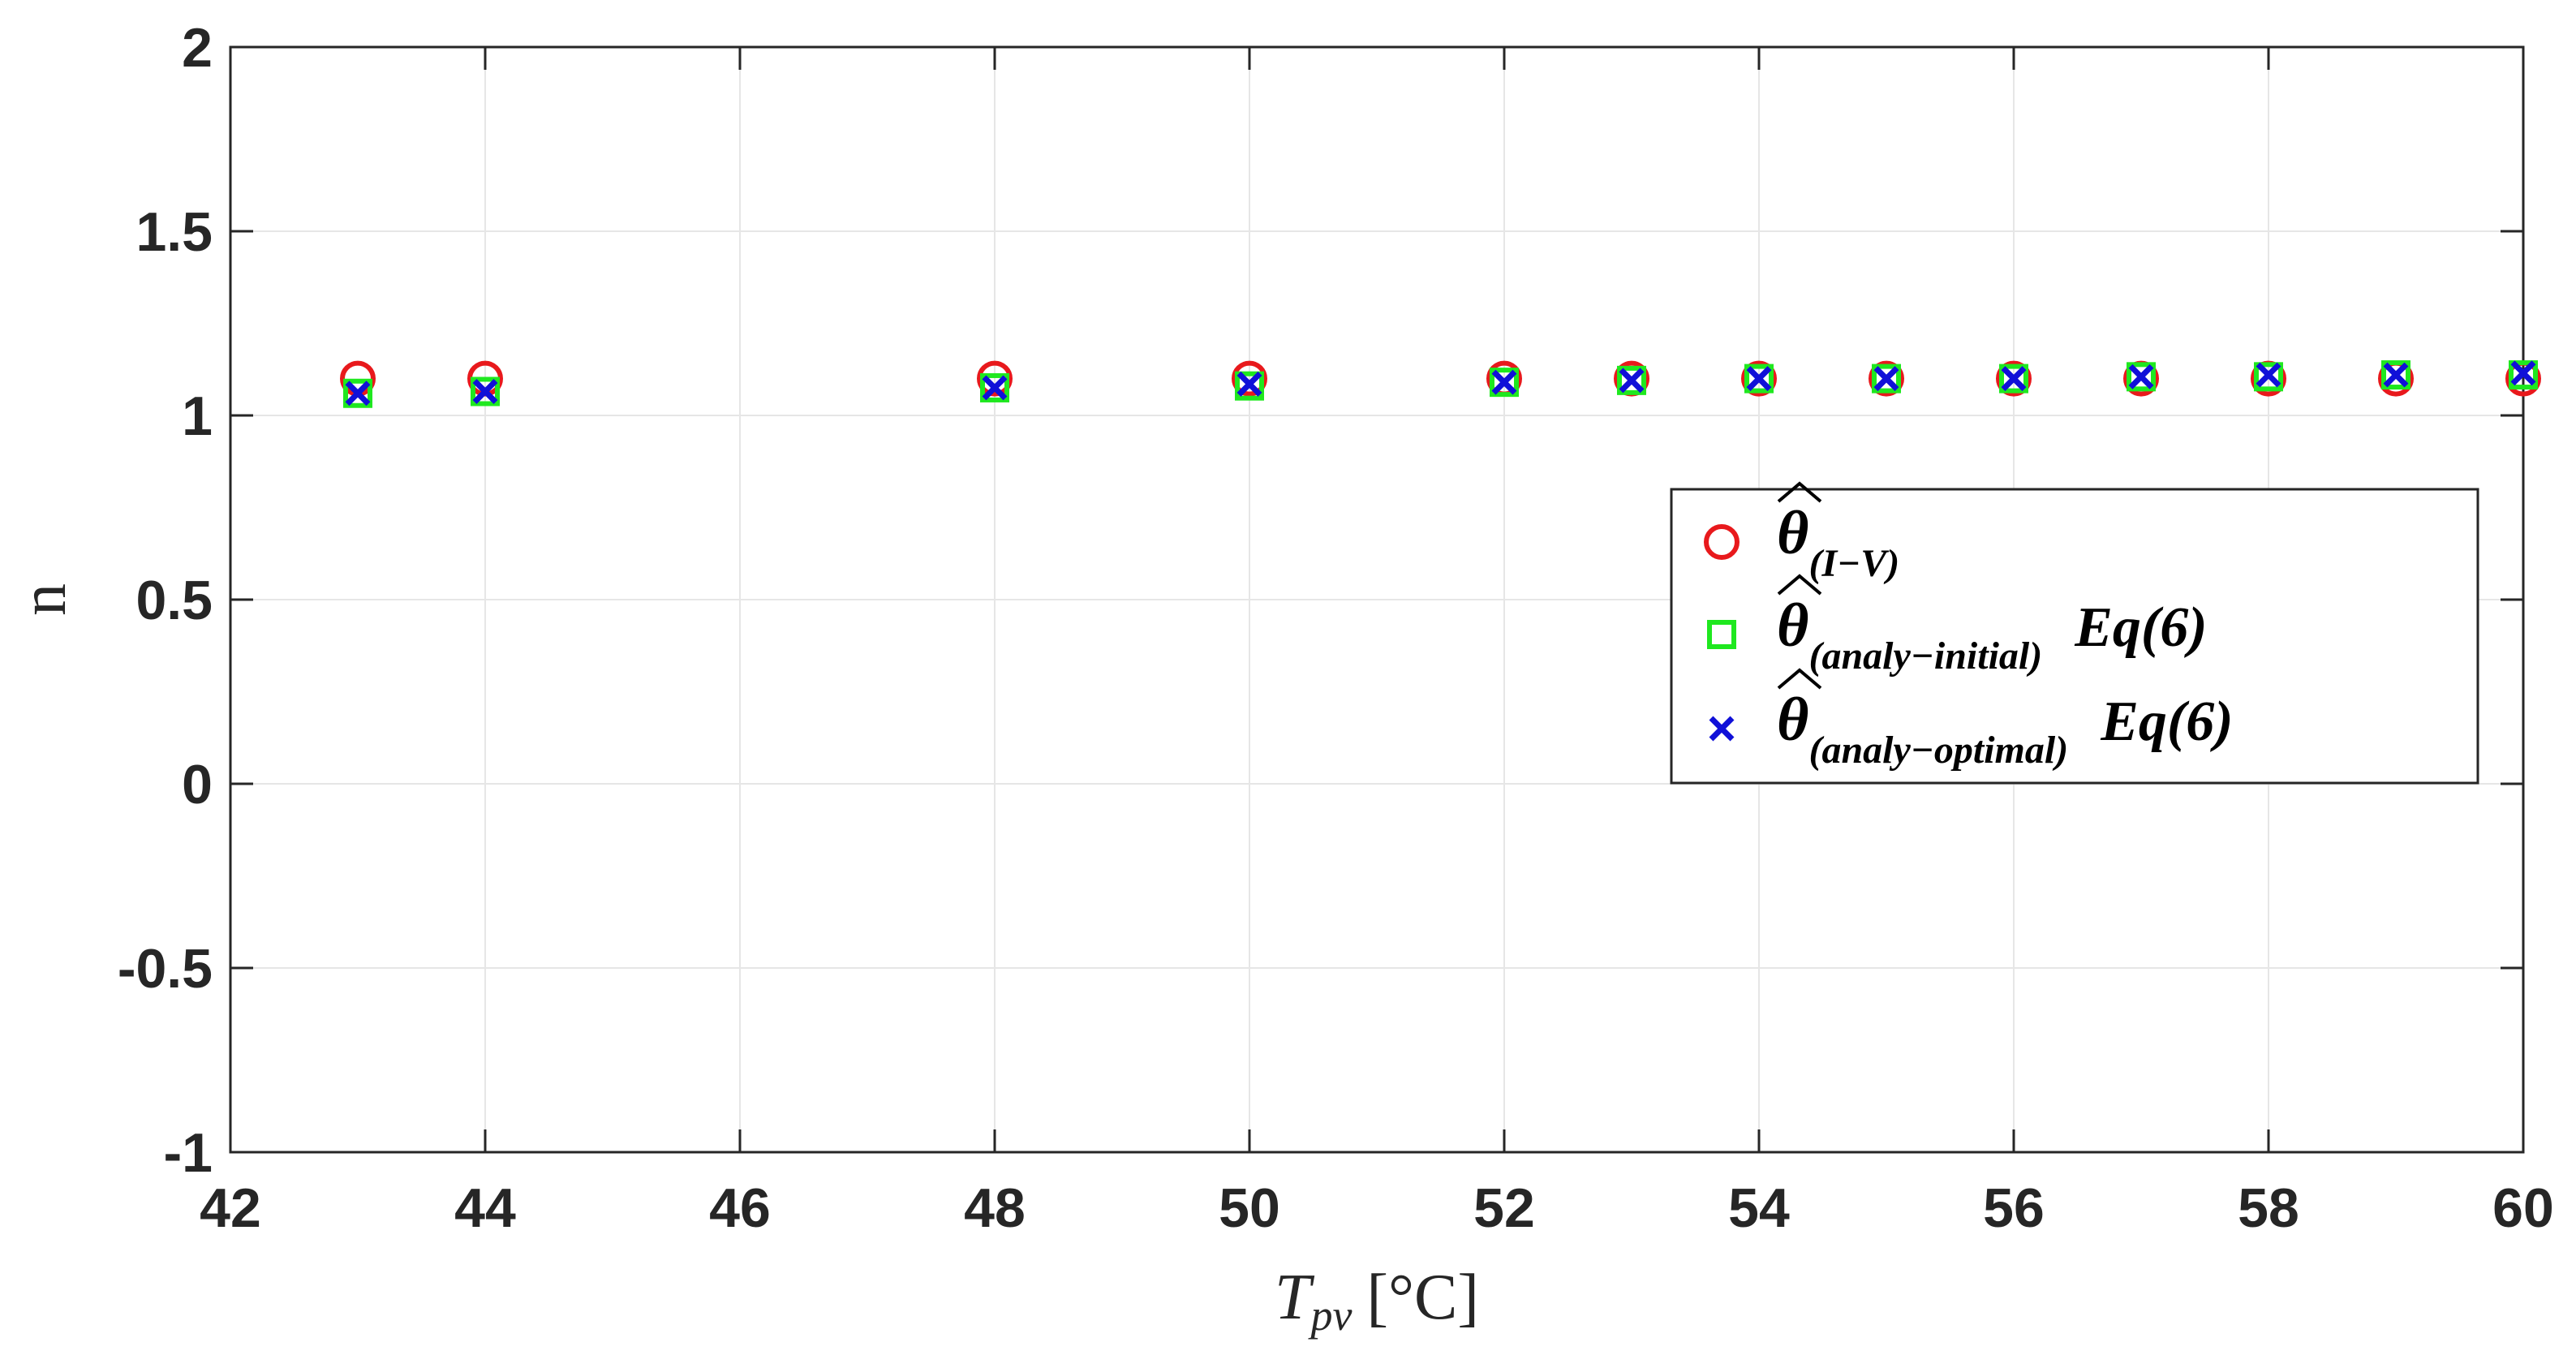  I want to click on legend-box, so click(2074, 636).